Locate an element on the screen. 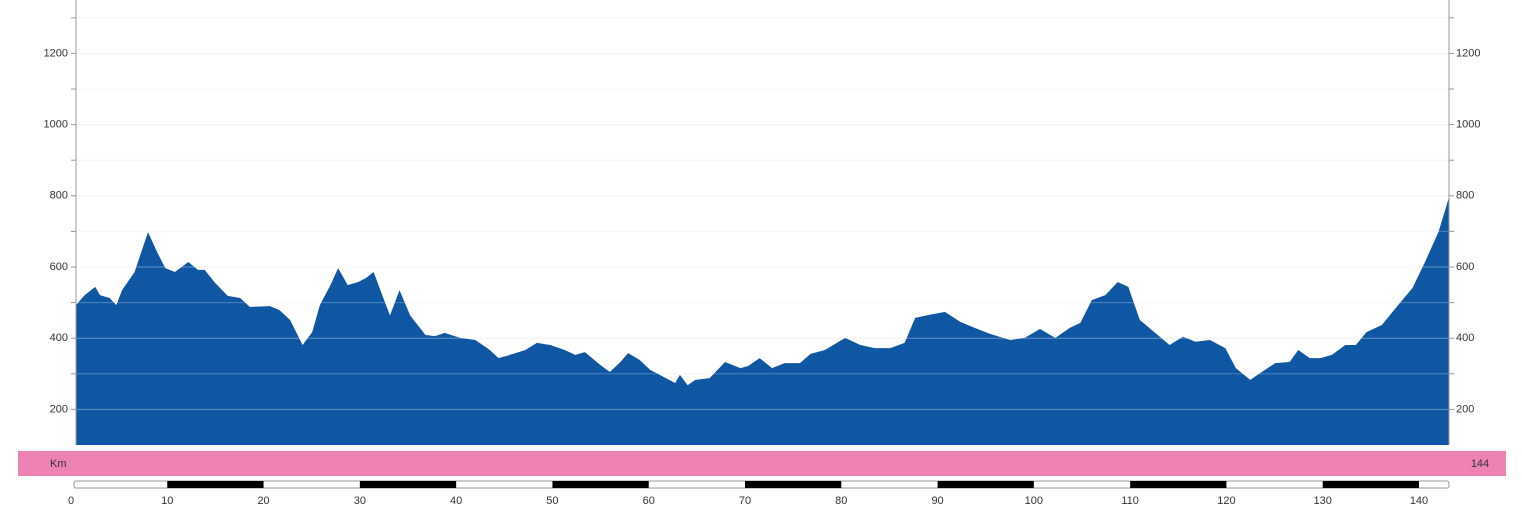 The image size is (1522, 523). y-tick-label-right: 600 is located at coordinates (1465, 267).